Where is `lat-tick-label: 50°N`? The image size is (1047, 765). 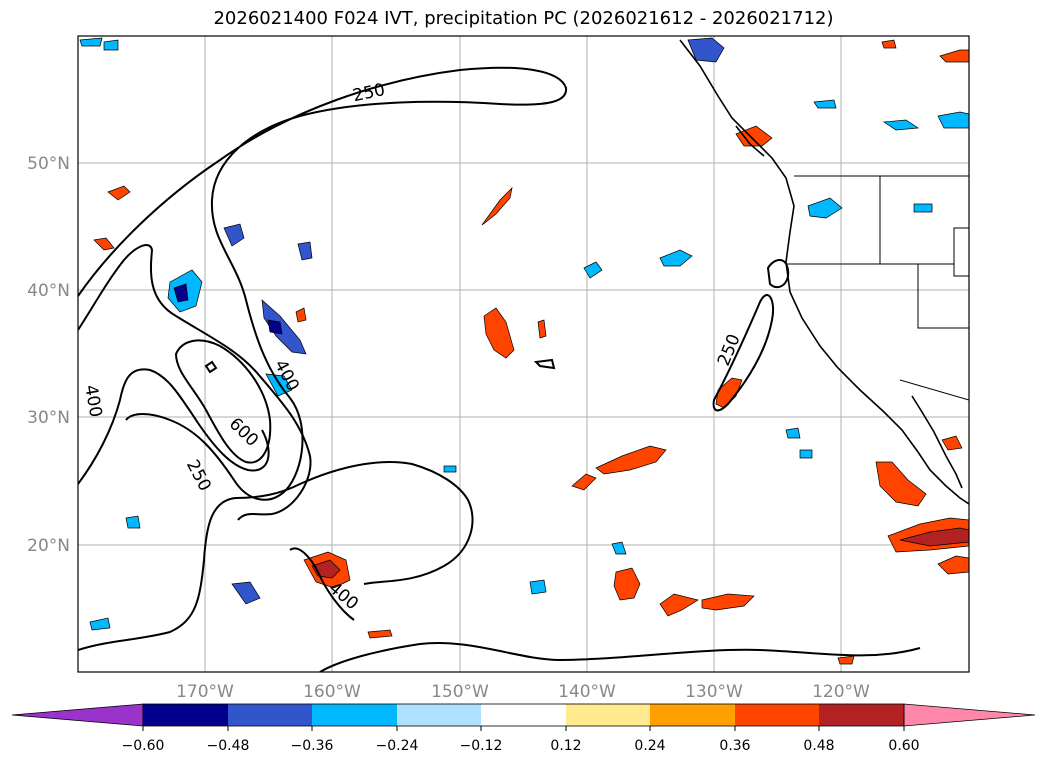
lat-tick-label: 50°N is located at coordinates (48, 164).